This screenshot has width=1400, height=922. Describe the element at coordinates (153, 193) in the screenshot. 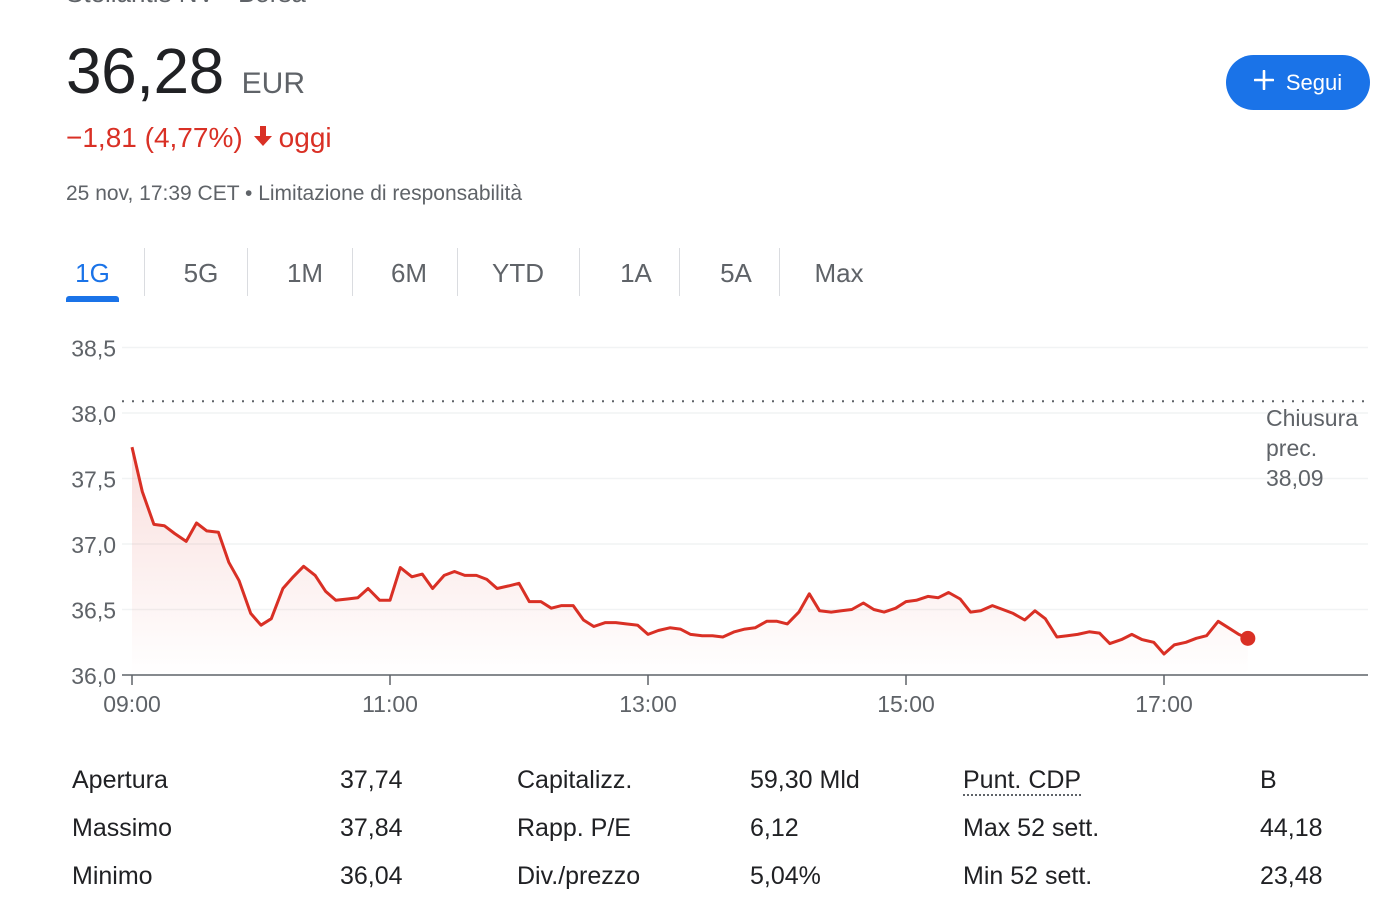

I see `timestamp: 25 nov, 17:39 CET` at that location.